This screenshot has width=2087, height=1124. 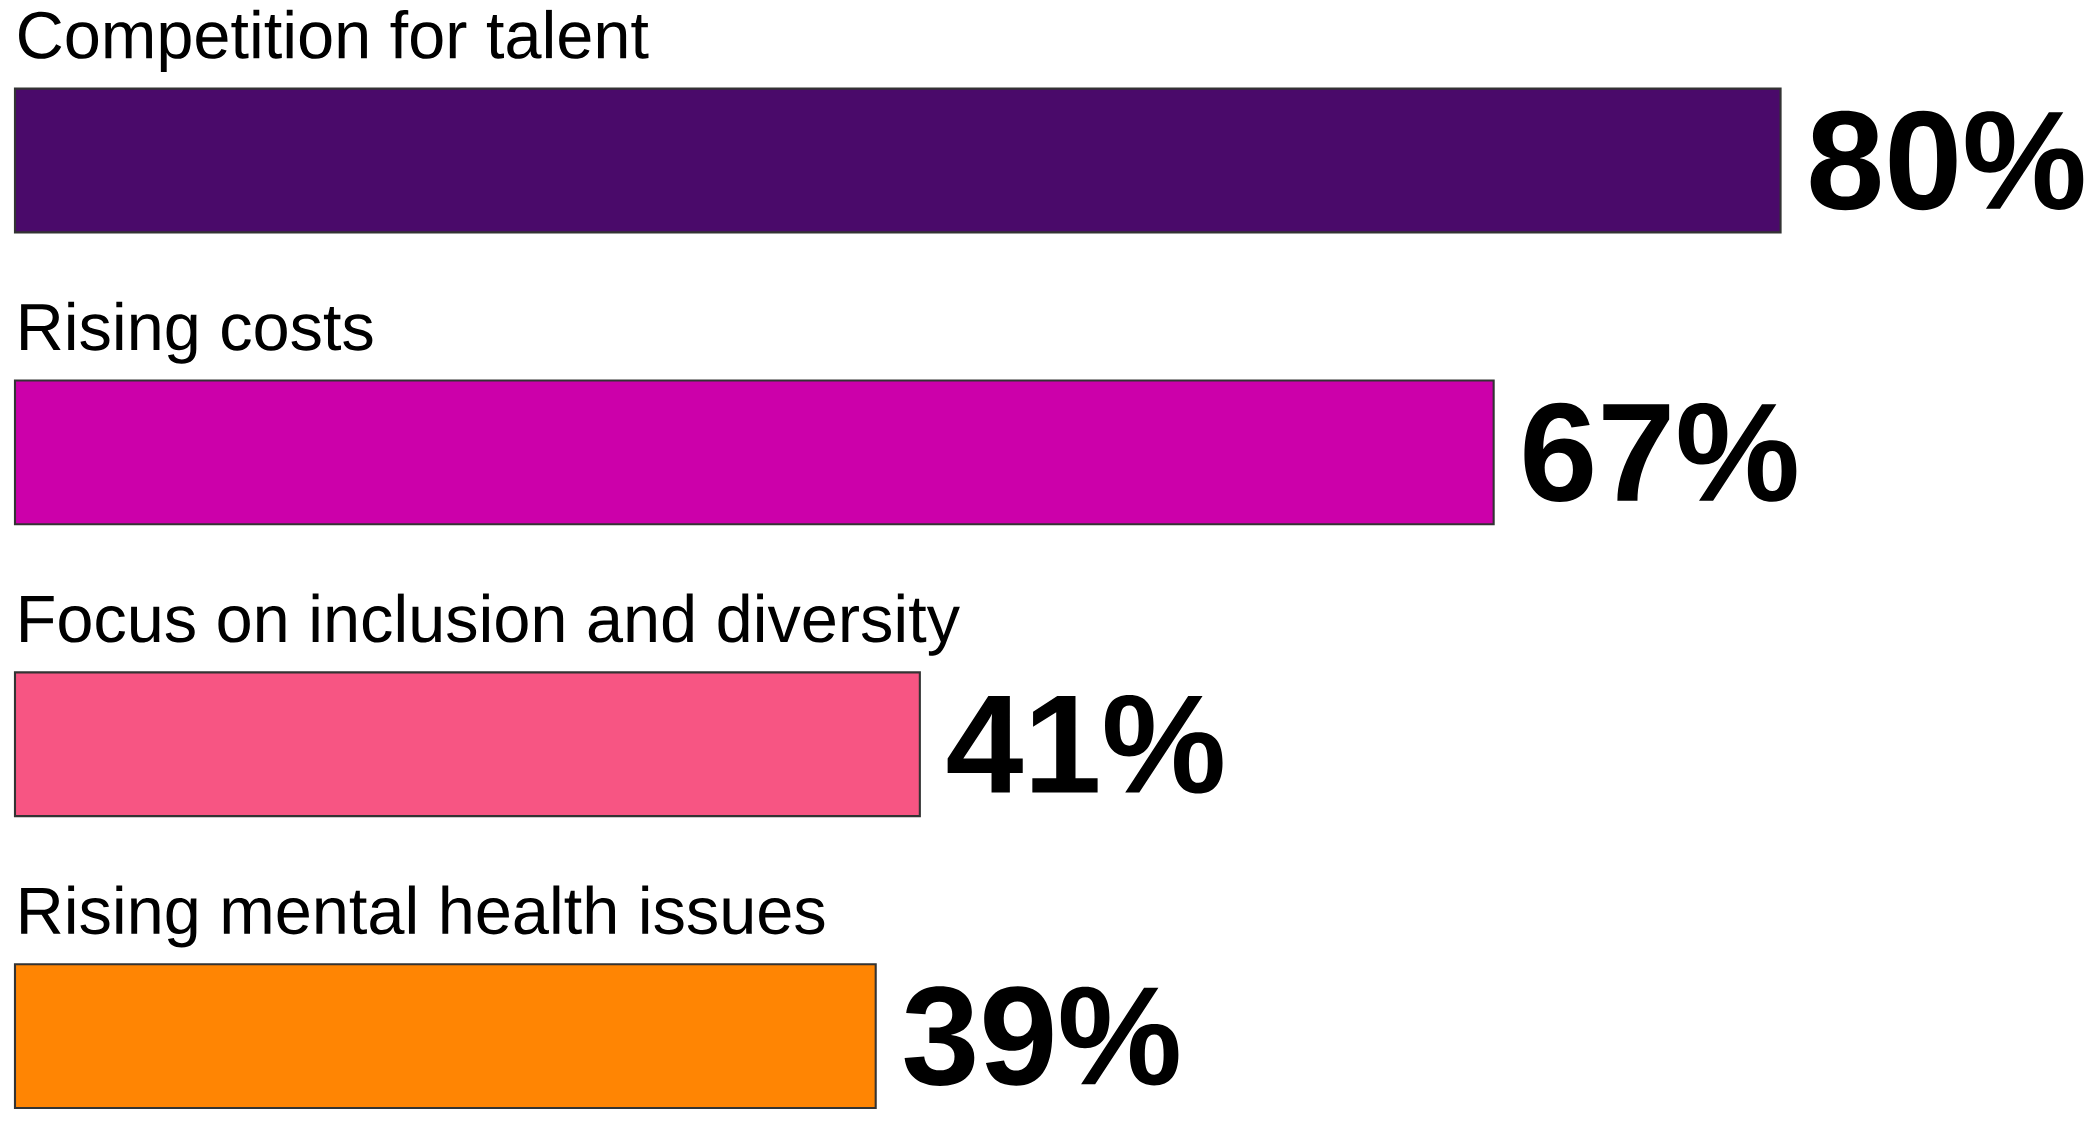 What do you see at coordinates (490, 624) in the screenshot?
I see `y-tick-label: Focus on inclusion and diversity` at bounding box center [490, 624].